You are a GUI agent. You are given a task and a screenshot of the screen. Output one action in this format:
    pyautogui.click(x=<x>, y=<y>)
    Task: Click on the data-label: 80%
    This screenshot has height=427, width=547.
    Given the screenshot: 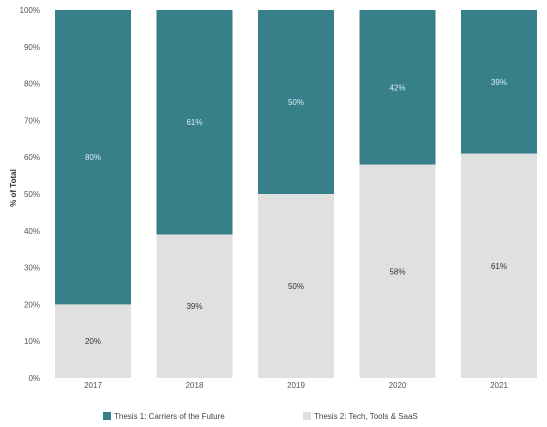 What is the action you would take?
    pyautogui.click(x=93, y=157)
    